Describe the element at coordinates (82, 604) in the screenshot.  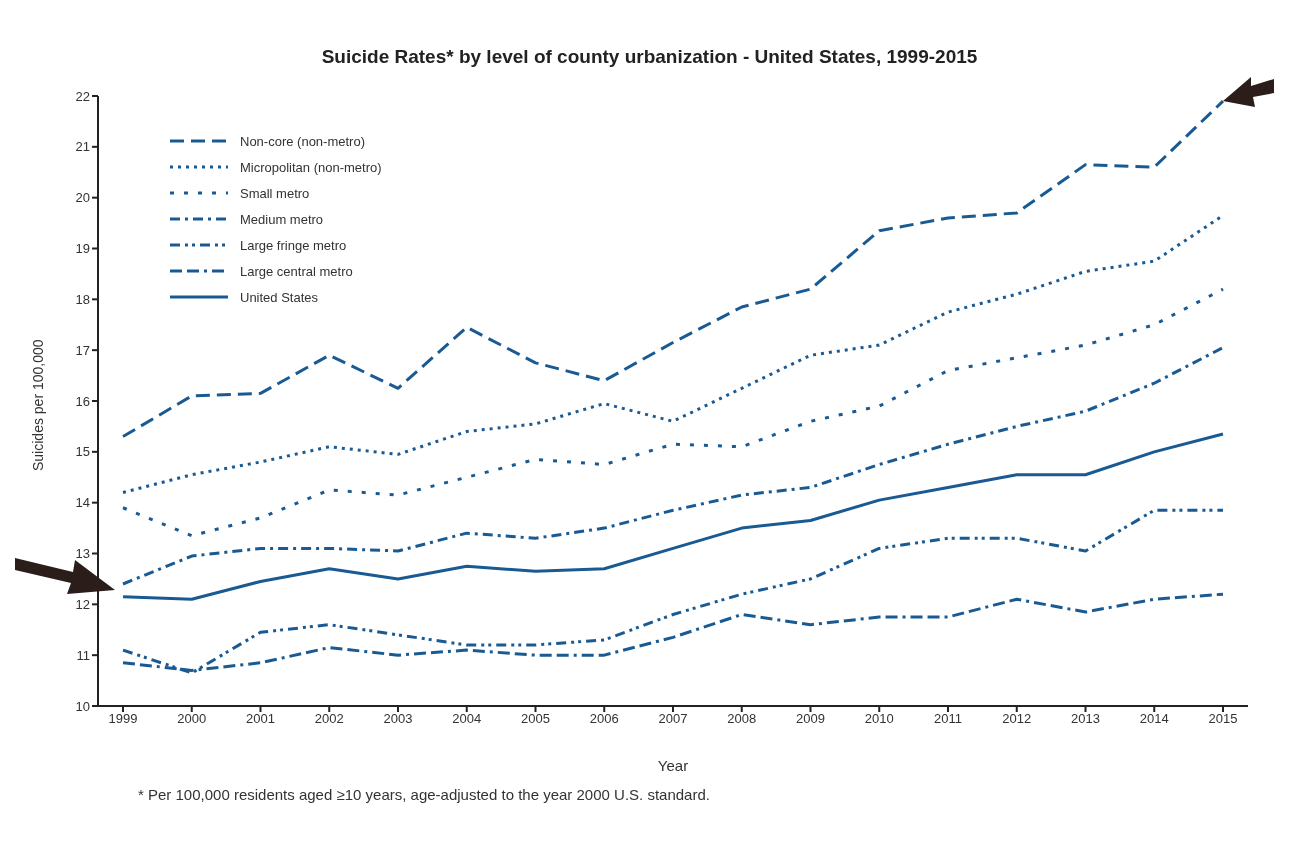
I see `y-tick-label: 12` at that location.